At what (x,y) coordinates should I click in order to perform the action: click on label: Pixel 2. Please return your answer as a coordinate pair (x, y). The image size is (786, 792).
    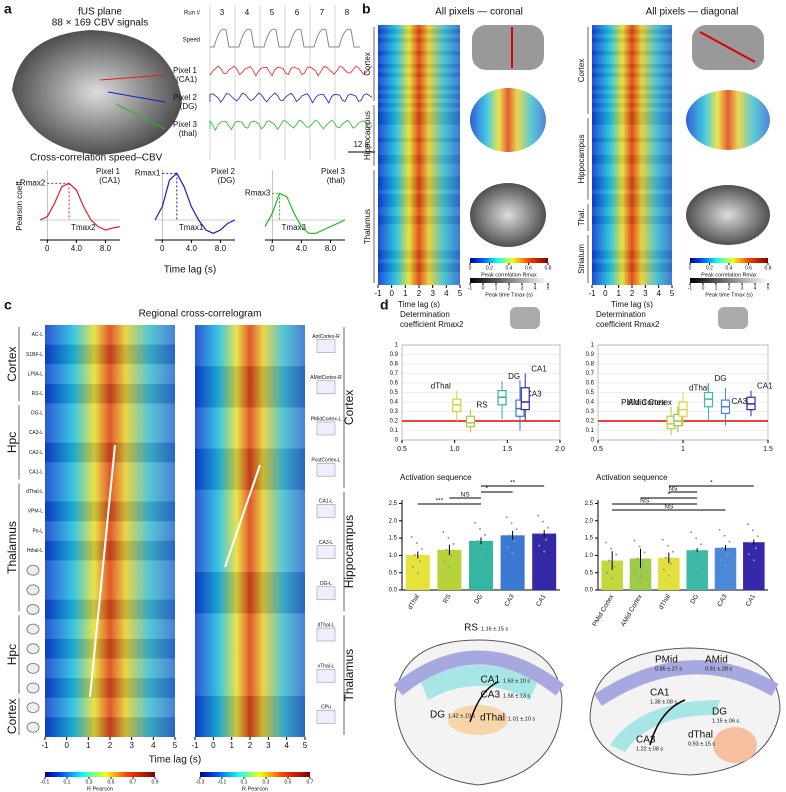
    Looking at the image, I should click on (185, 97).